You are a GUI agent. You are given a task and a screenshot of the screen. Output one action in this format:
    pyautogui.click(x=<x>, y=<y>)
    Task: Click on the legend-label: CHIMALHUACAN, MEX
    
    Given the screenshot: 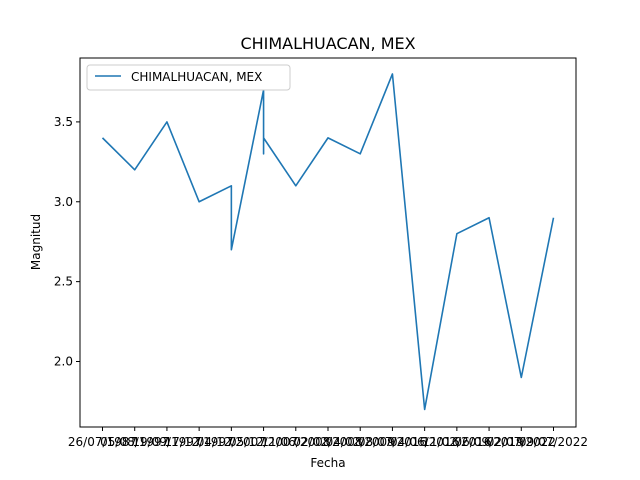 What is the action you would take?
    pyautogui.click(x=196, y=77)
    